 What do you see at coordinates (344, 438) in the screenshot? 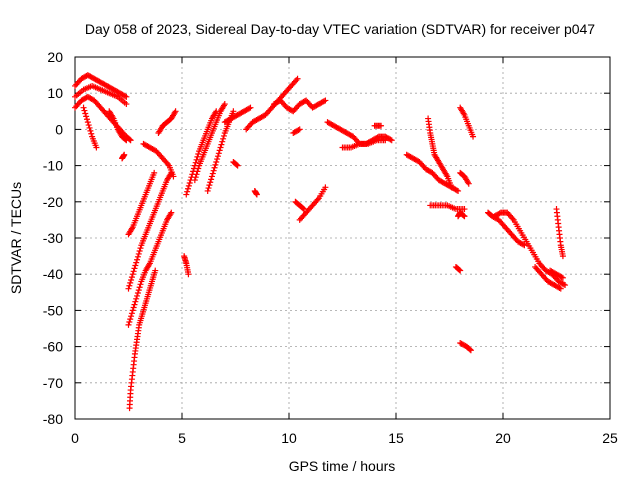
I see `x-tick-labels: 0 5 10 15 20 25` at bounding box center [344, 438].